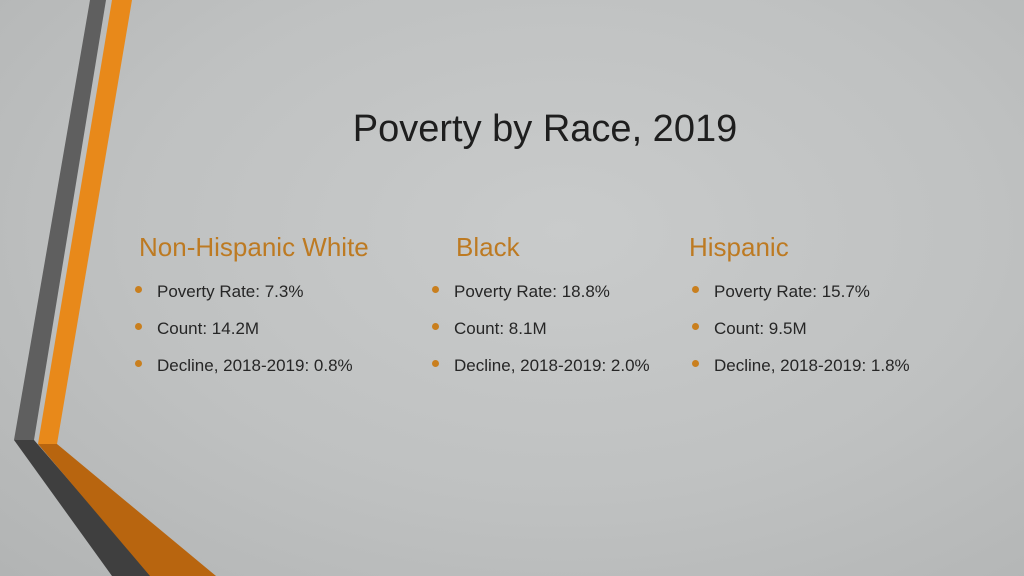 This screenshot has height=576, width=1024. I want to click on bullet-item: Poverty Rate: 18.8%, so click(541, 299).